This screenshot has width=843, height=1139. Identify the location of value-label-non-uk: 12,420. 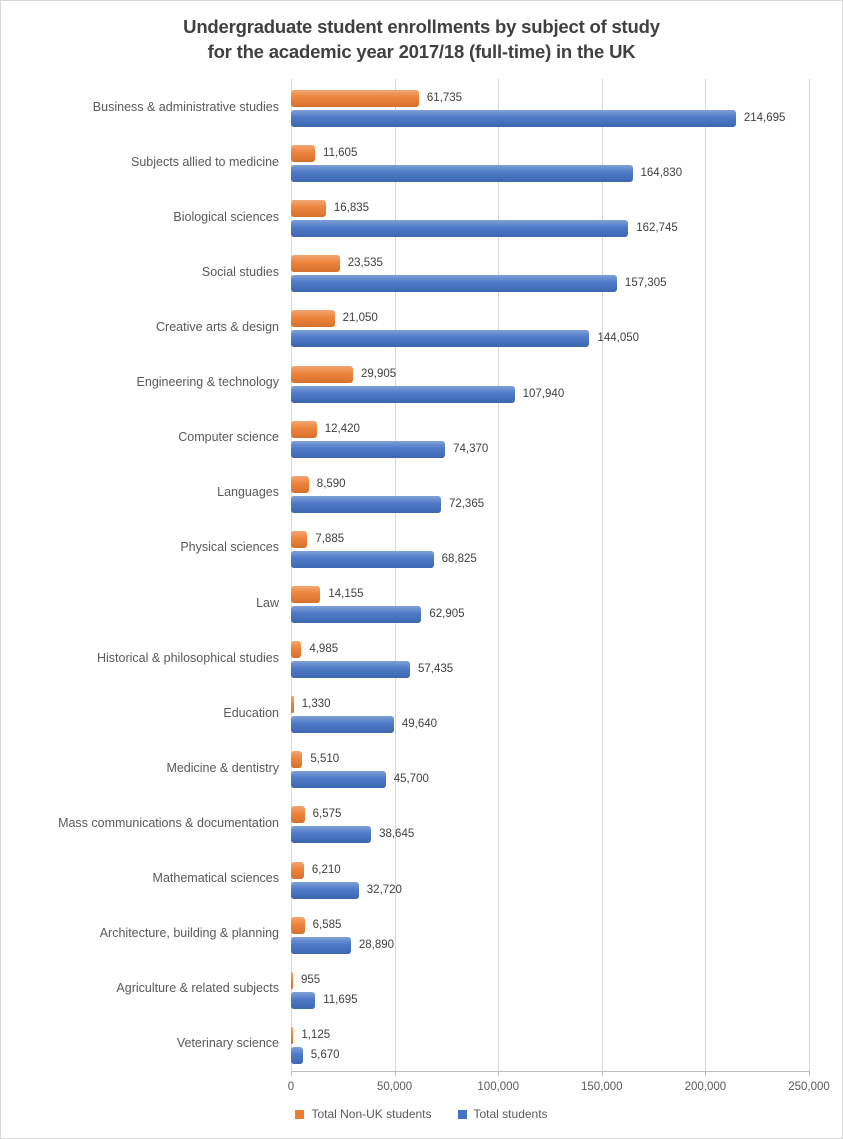
(342, 428).